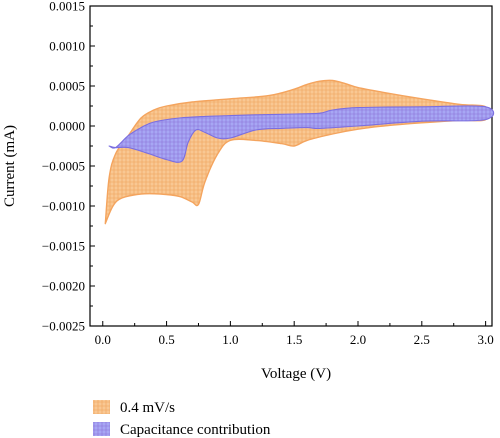 The height and width of the screenshot is (438, 500). What do you see at coordinates (10, 166) in the screenshot?
I see `y-axis-label: Current (mA)` at bounding box center [10, 166].